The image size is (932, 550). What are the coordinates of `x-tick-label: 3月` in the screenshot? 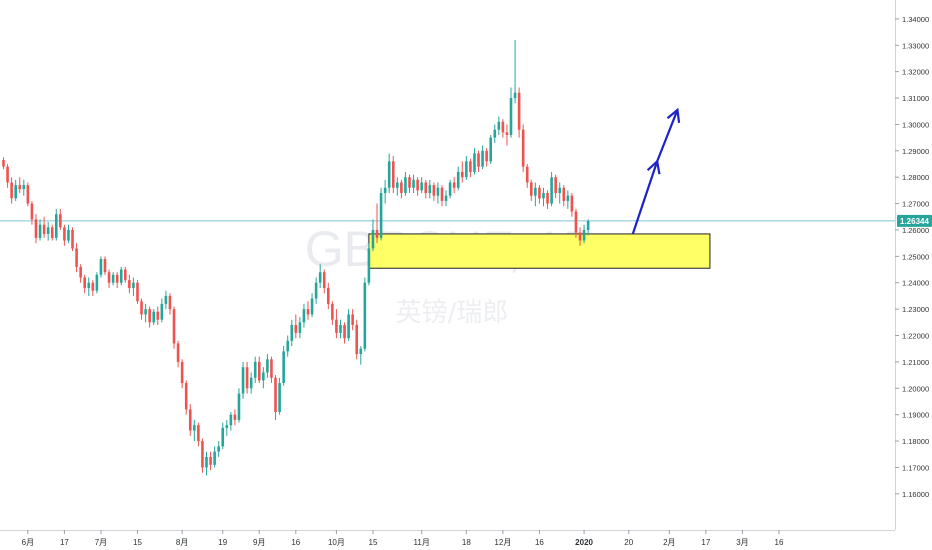 It's located at (742, 542).